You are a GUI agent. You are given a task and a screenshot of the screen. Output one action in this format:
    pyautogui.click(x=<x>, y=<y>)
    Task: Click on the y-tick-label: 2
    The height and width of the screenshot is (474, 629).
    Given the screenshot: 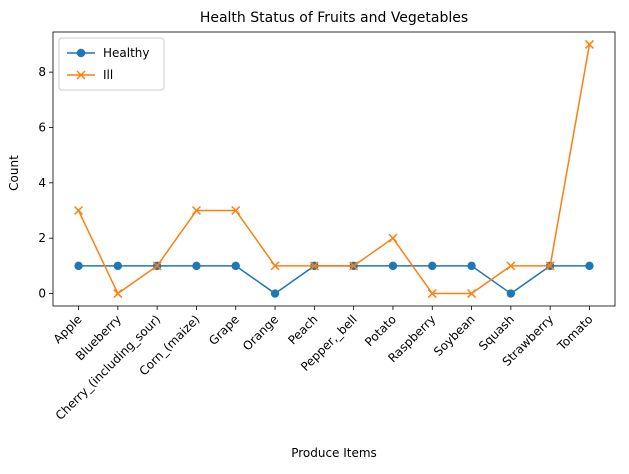 What is the action you would take?
    pyautogui.click(x=42, y=238)
    